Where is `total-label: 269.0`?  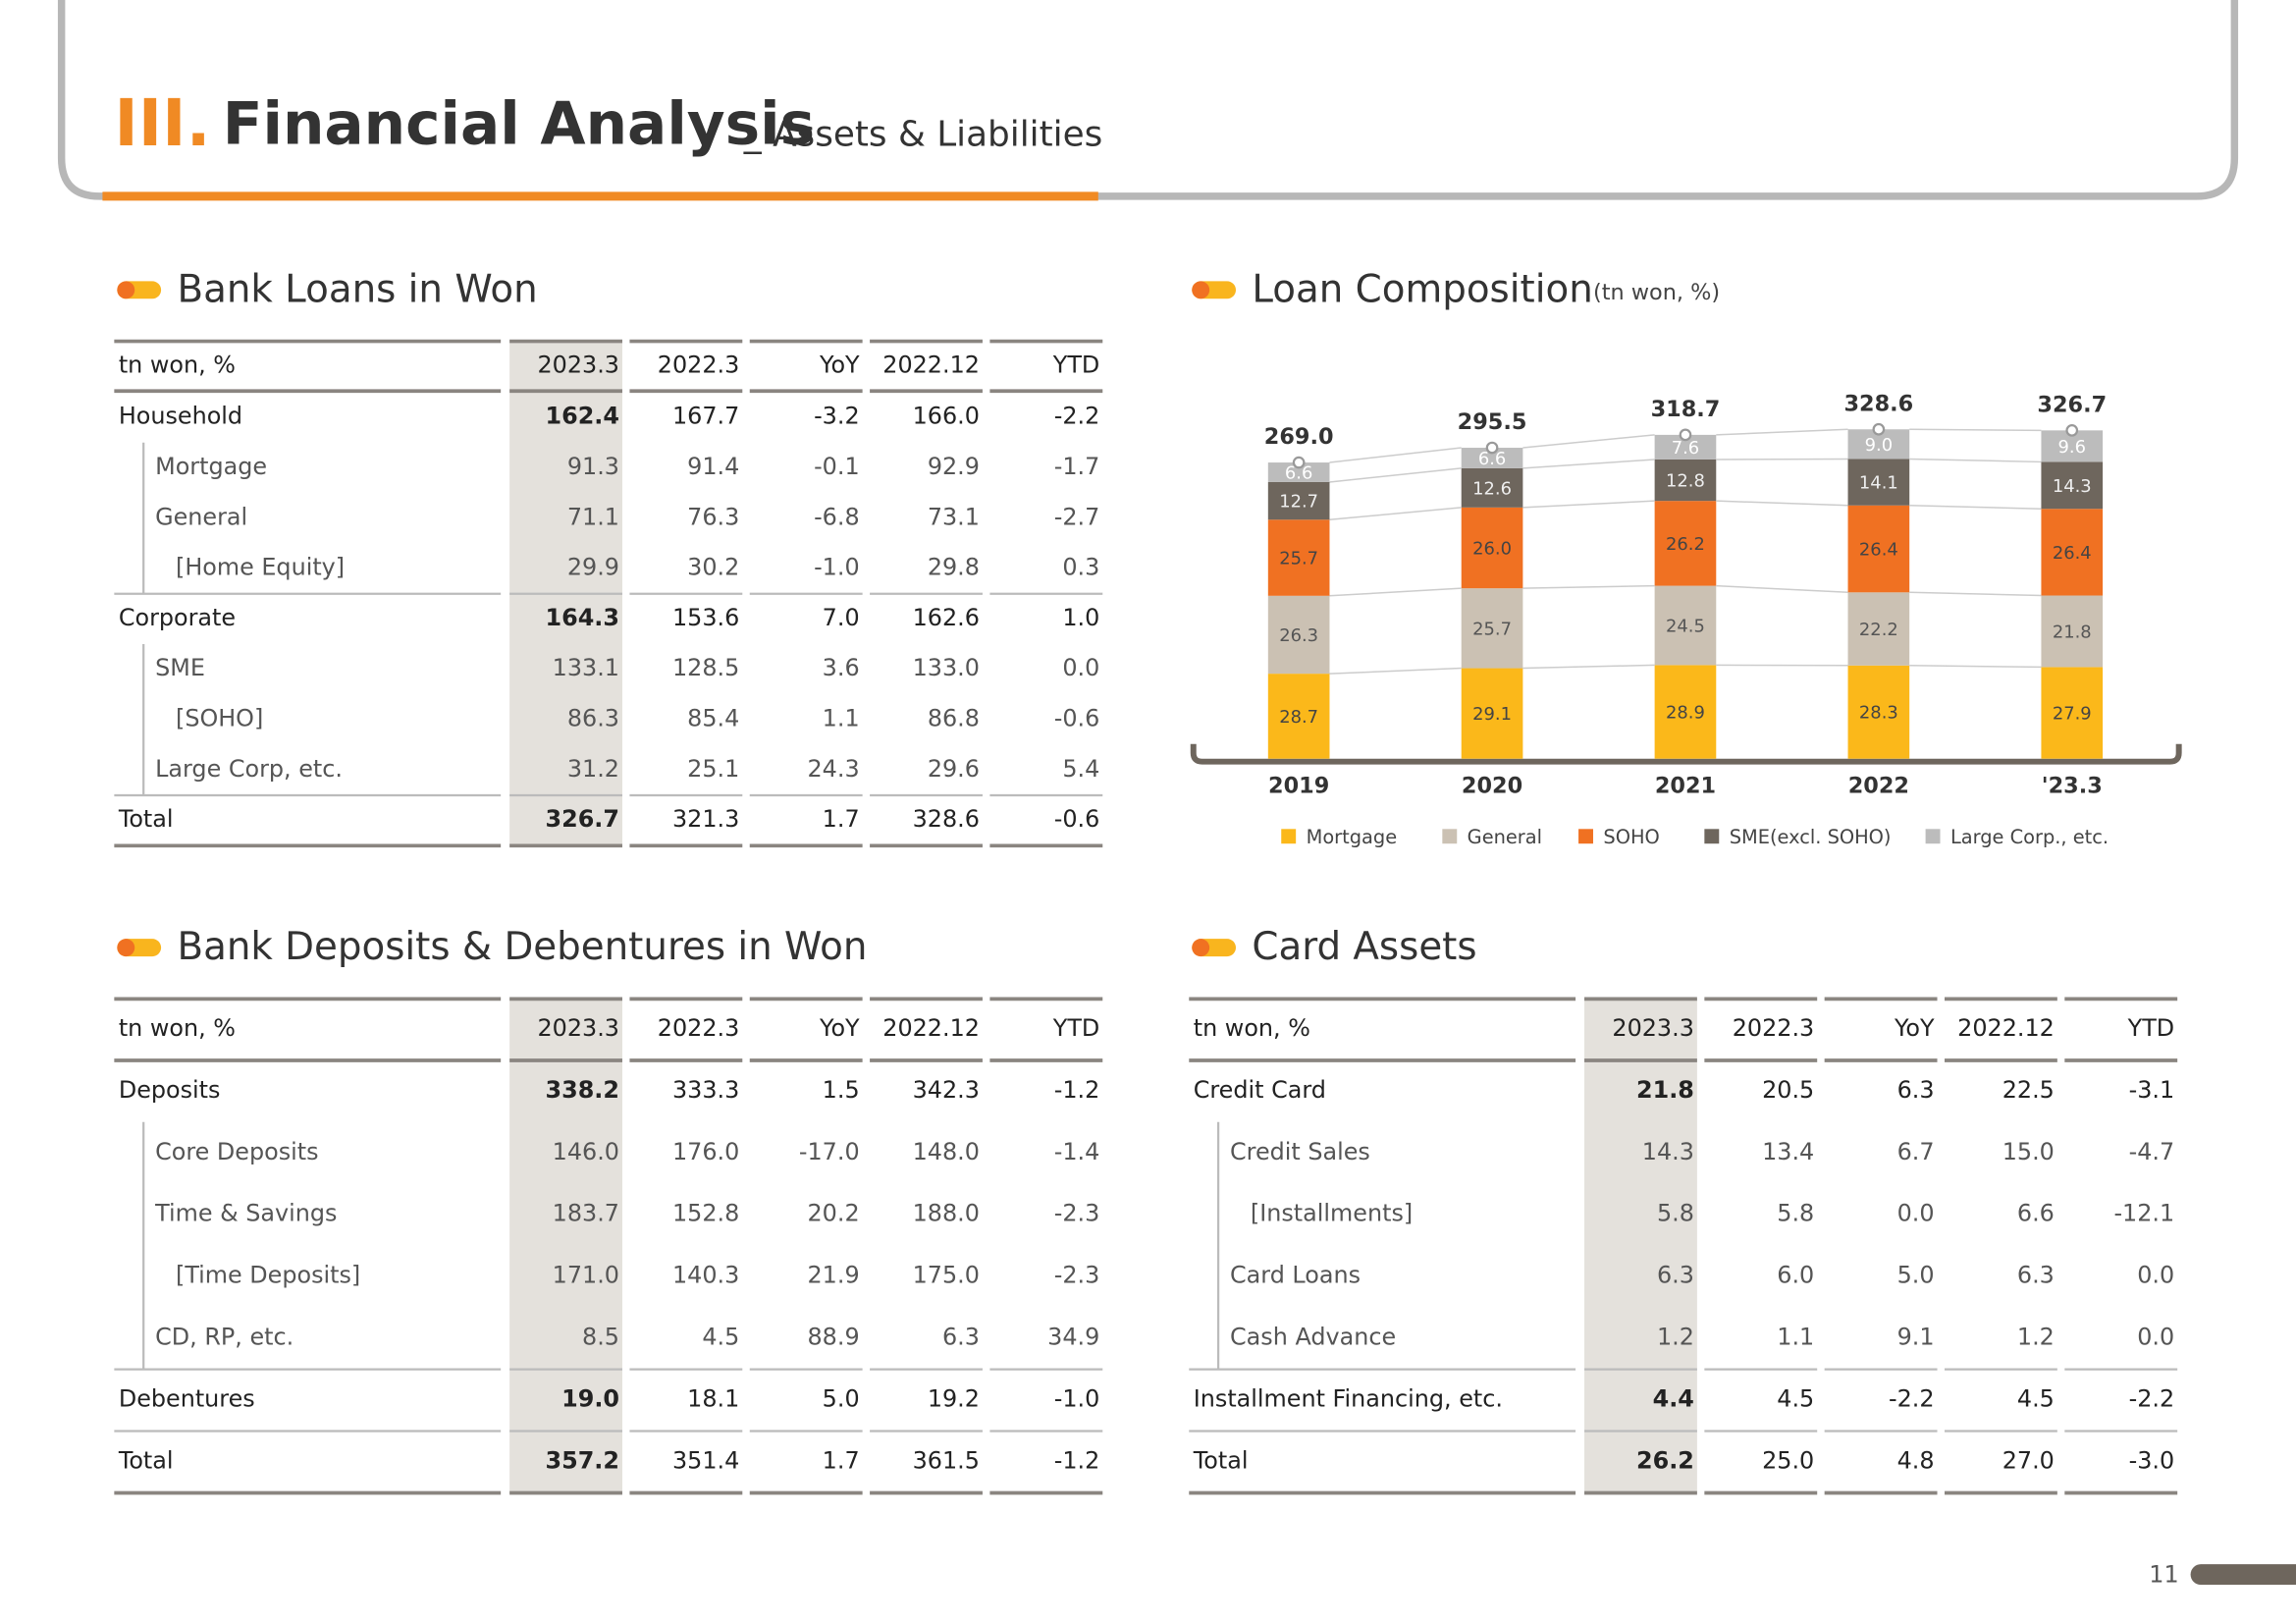
total-label: 269.0 is located at coordinates (1299, 437).